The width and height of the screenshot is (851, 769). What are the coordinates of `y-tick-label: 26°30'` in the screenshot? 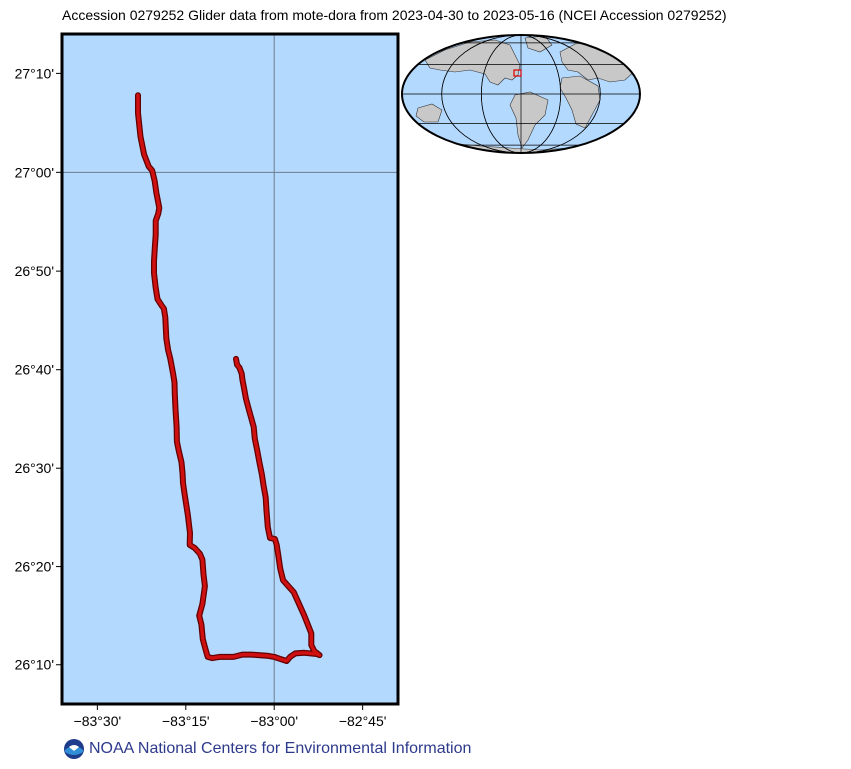 It's located at (34, 468).